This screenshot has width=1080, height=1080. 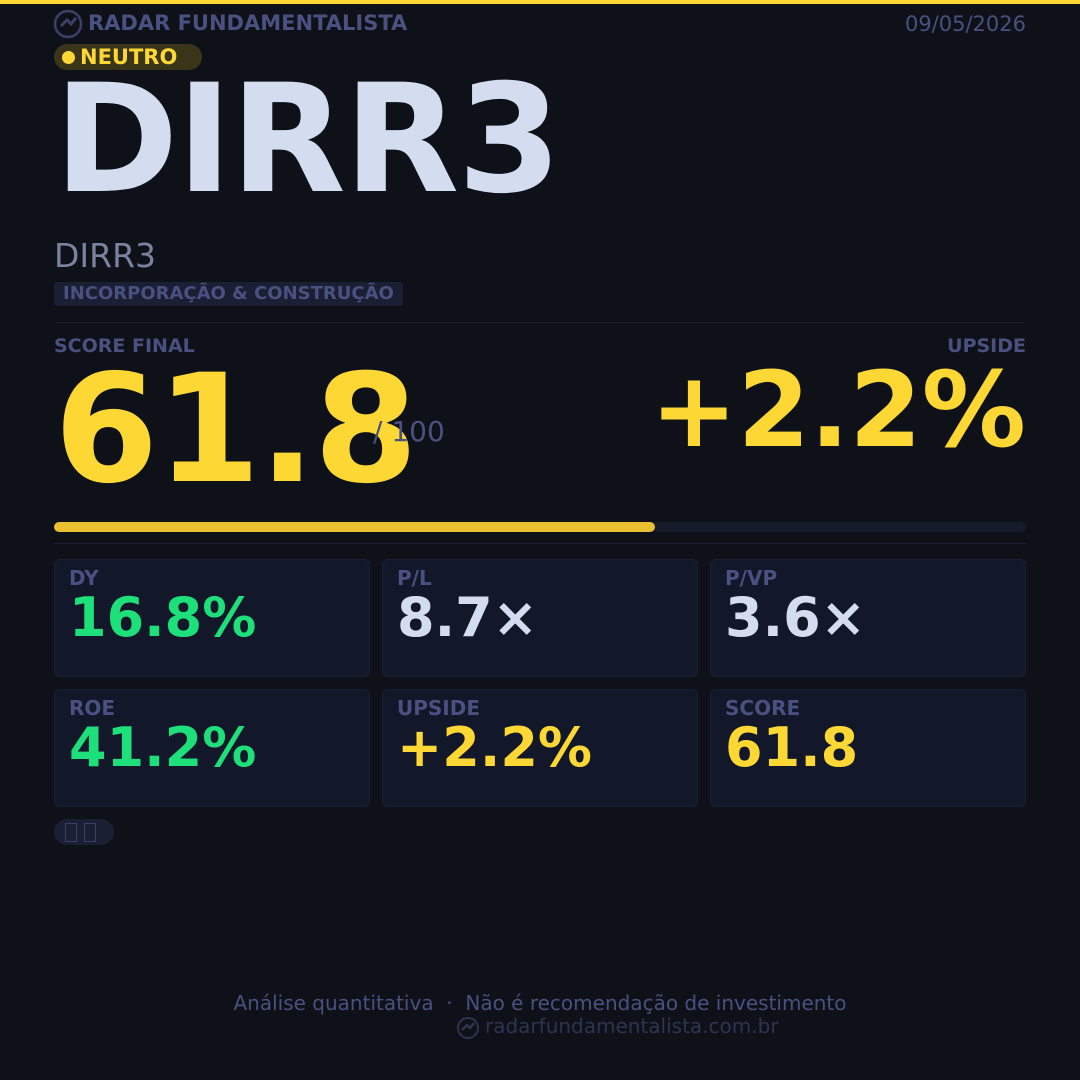 I want to click on url: radarfundamentalista.com.br, so click(x=632, y=1026).